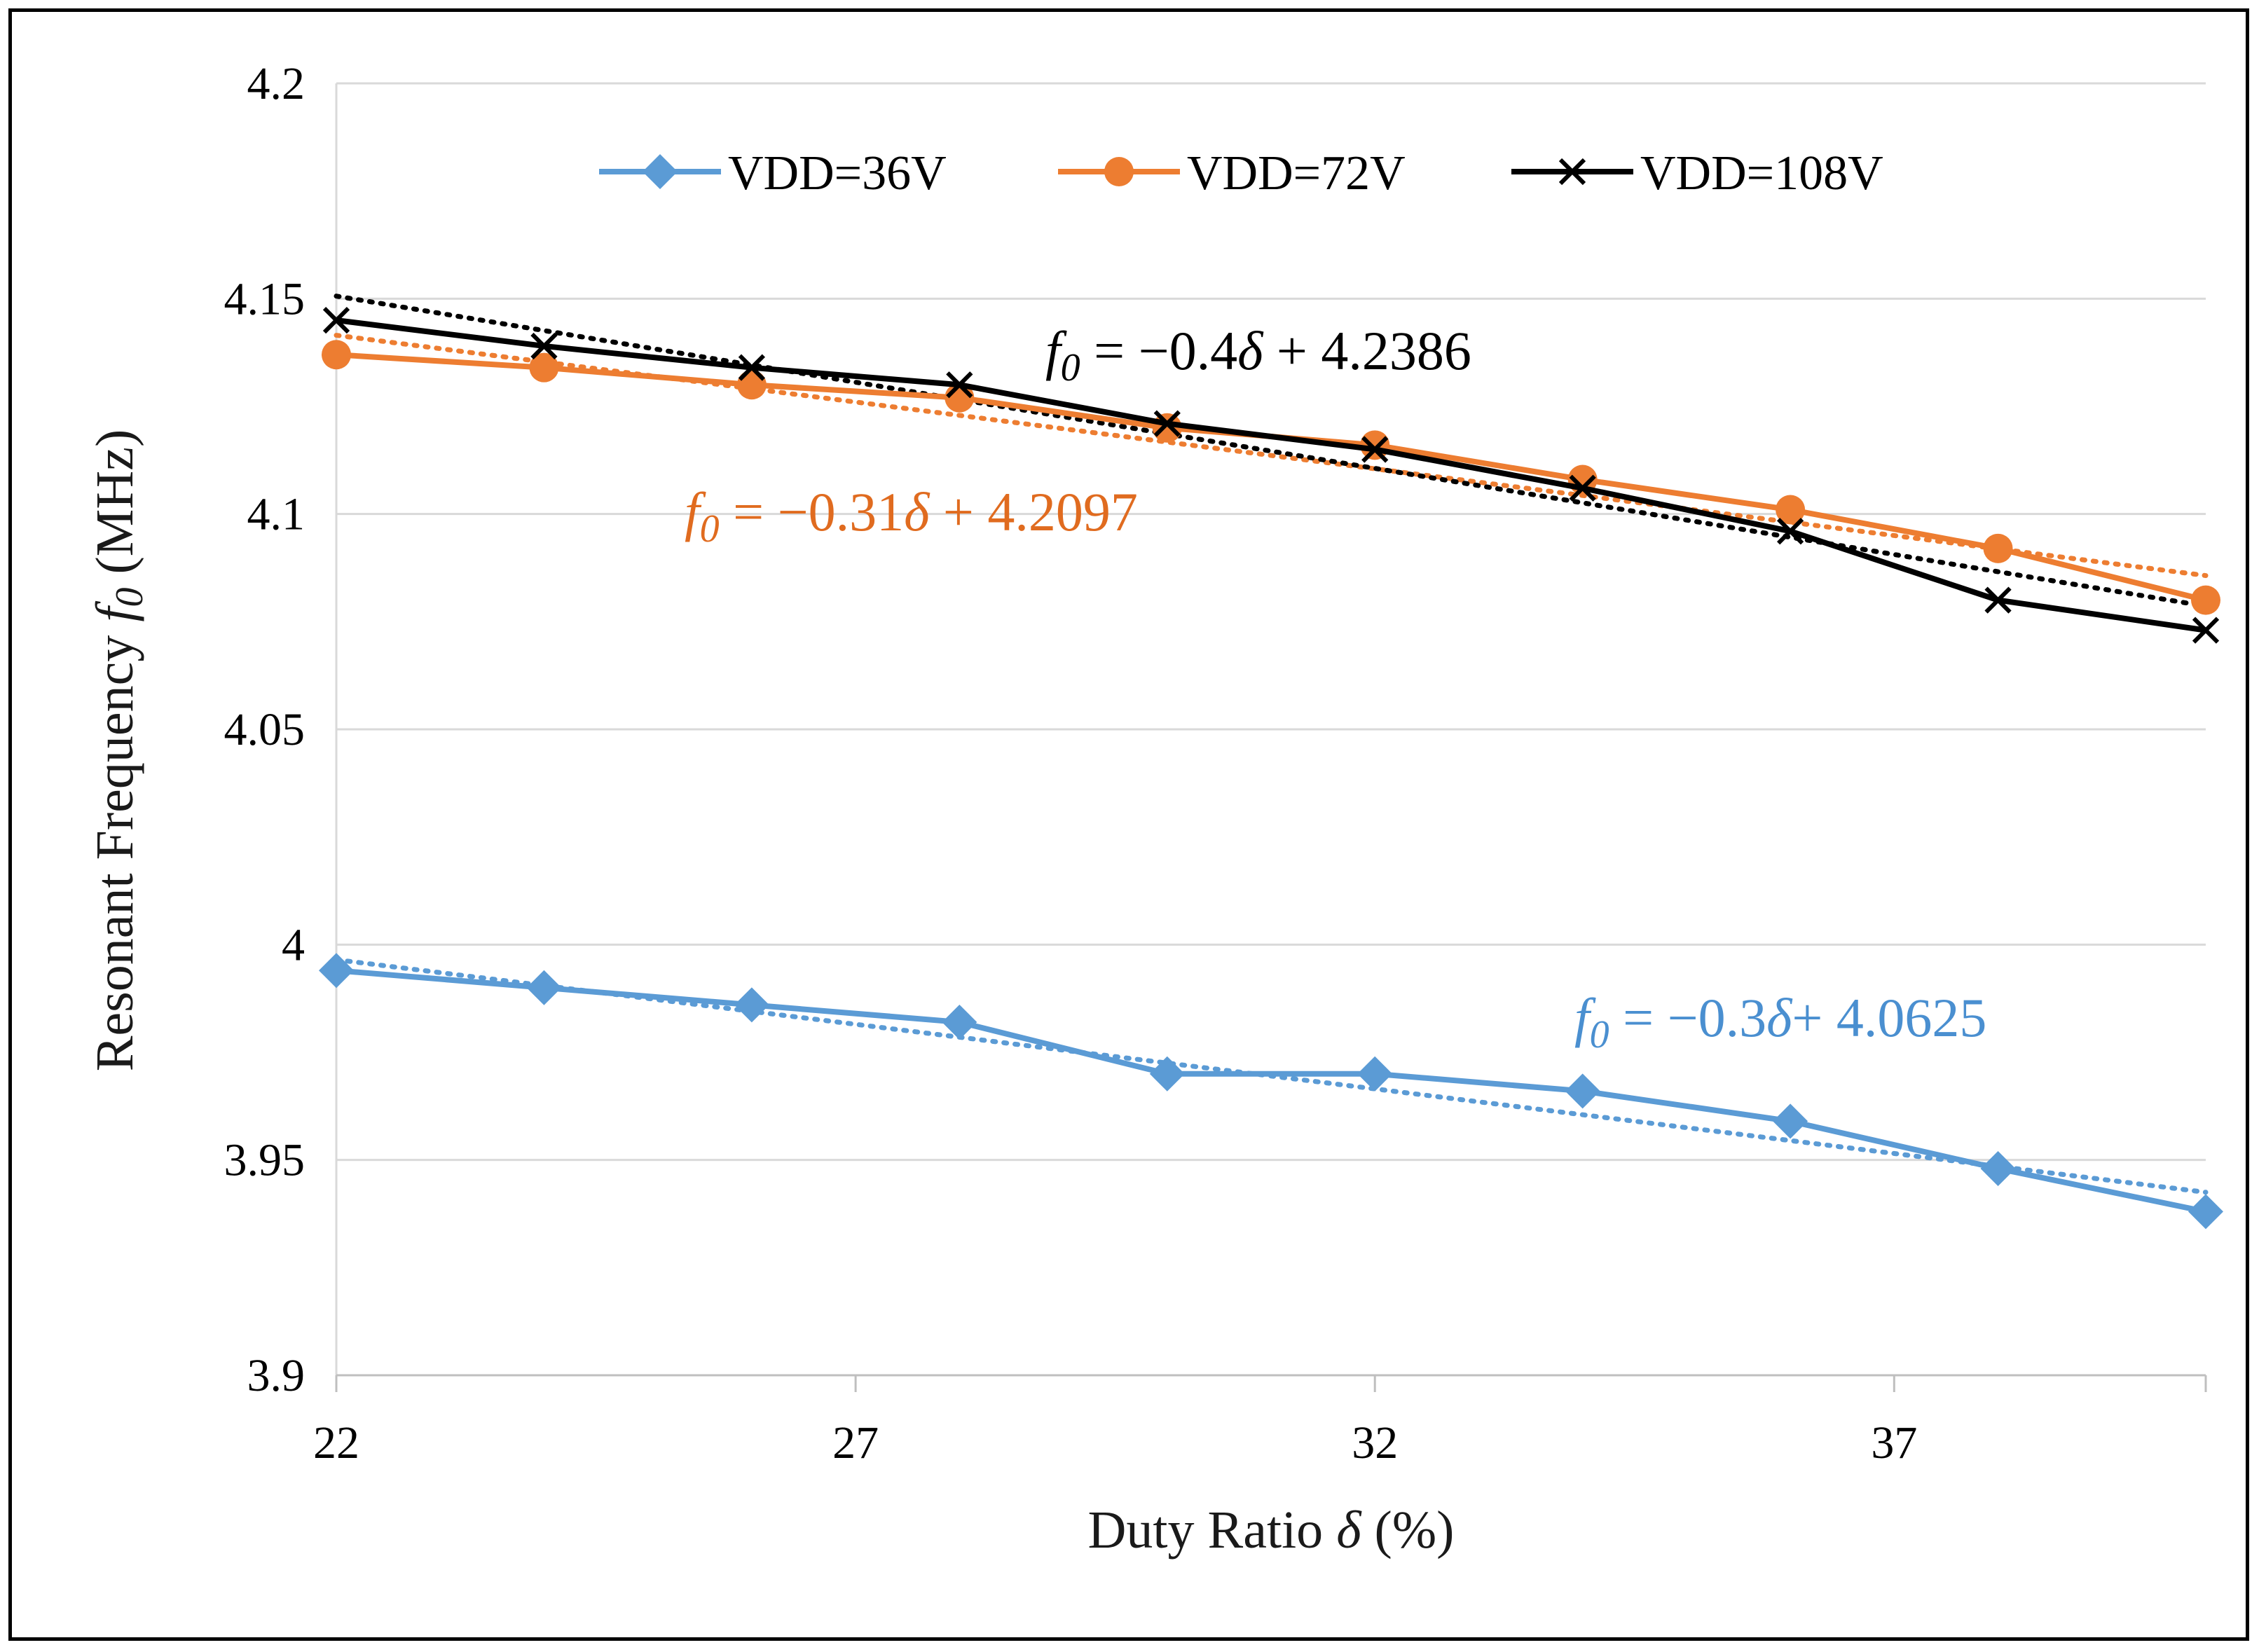 Image resolution: width=2266 pixels, height=1652 pixels. What do you see at coordinates (1271, 478) in the screenshot?
I see `series-line-VDD=72V` at bounding box center [1271, 478].